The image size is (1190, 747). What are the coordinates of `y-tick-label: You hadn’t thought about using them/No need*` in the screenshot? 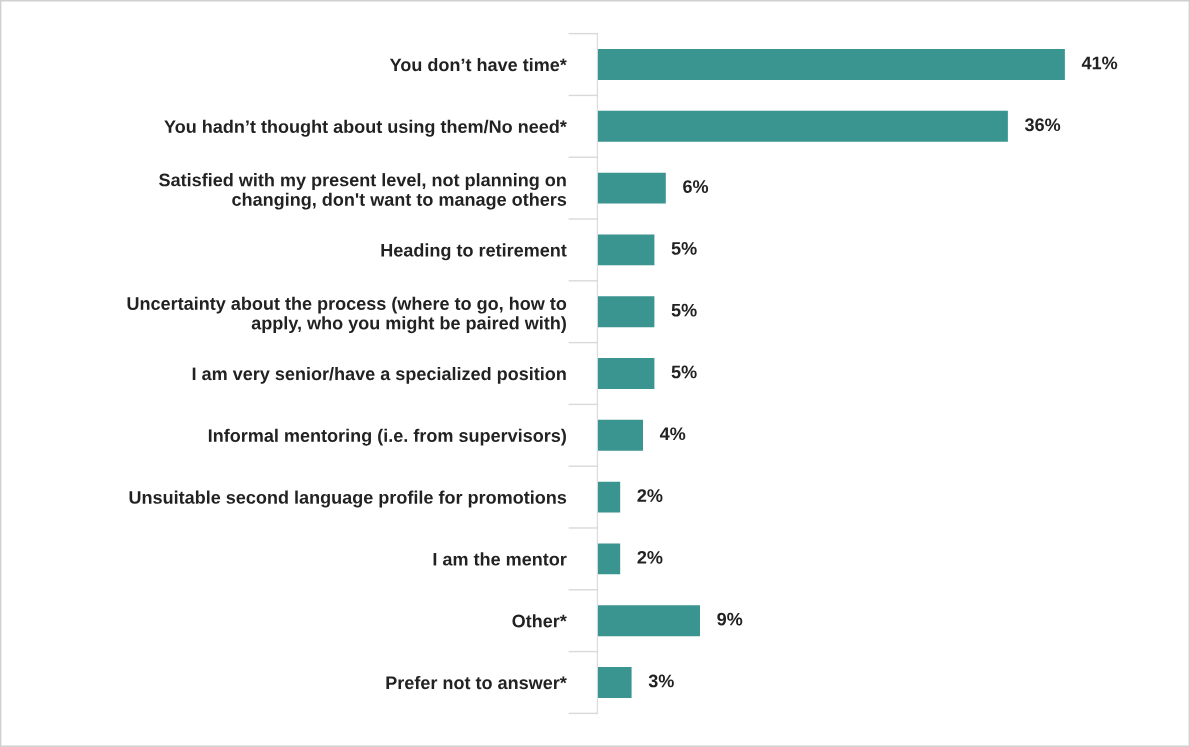 It's located at (365, 128).